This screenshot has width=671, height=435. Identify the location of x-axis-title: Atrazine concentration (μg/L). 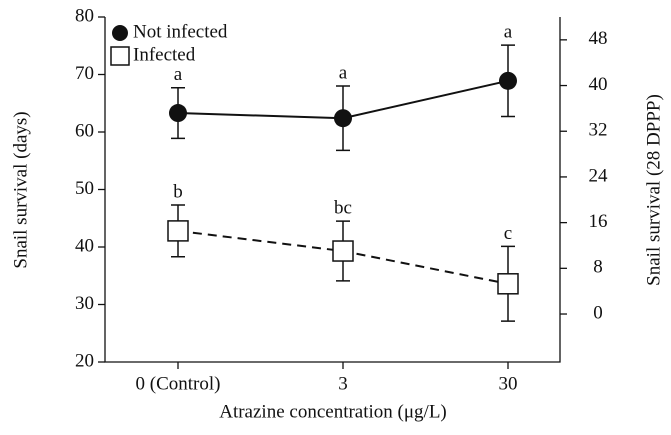
(333, 411).